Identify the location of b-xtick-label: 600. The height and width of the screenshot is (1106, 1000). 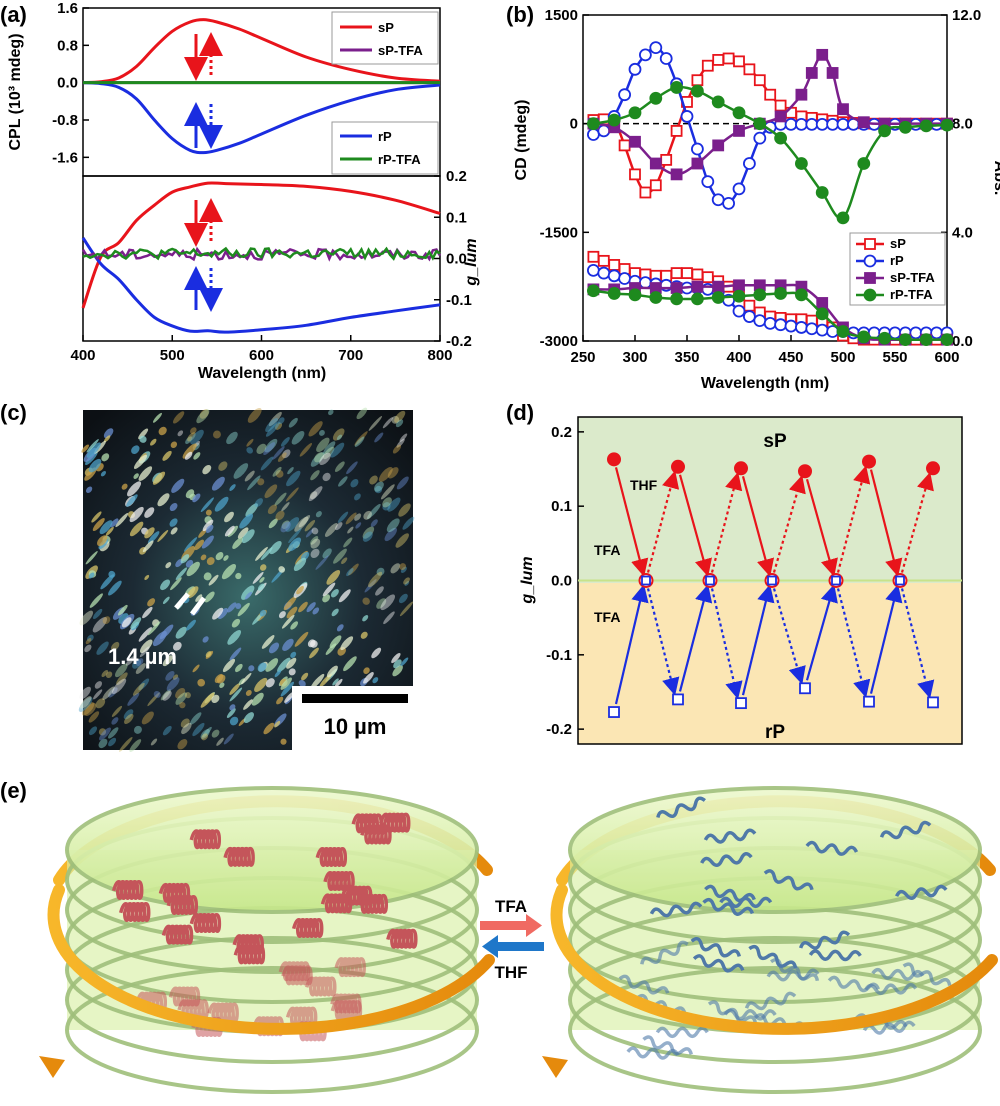
(946, 357).